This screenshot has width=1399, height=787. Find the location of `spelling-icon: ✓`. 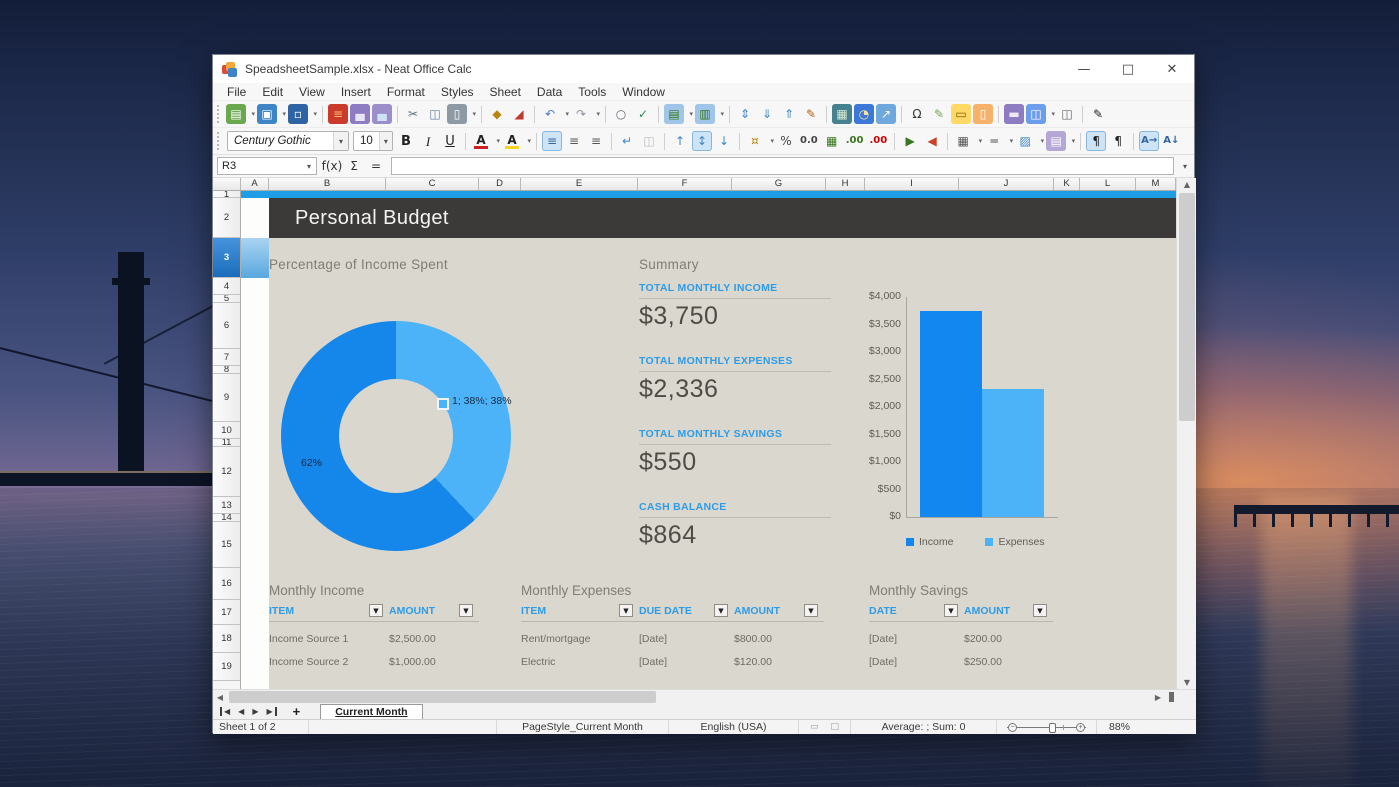

spelling-icon: ✓ is located at coordinates (643, 114).